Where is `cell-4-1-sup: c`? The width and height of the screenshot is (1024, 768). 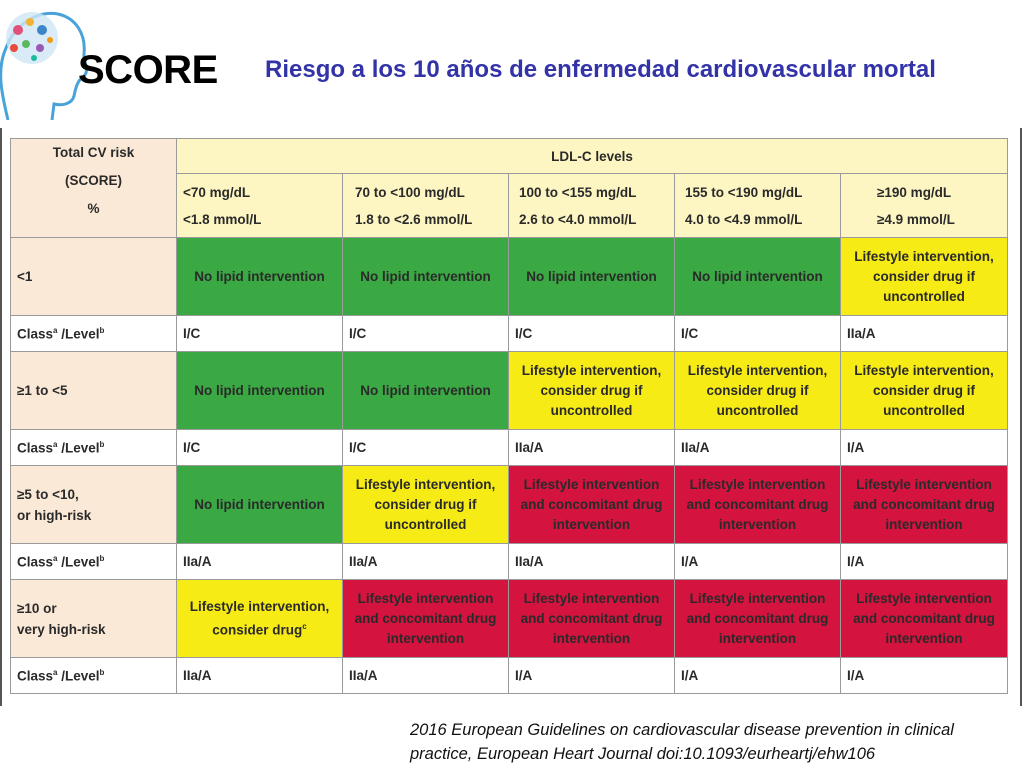 cell-4-1-sup: c is located at coordinates (304, 626).